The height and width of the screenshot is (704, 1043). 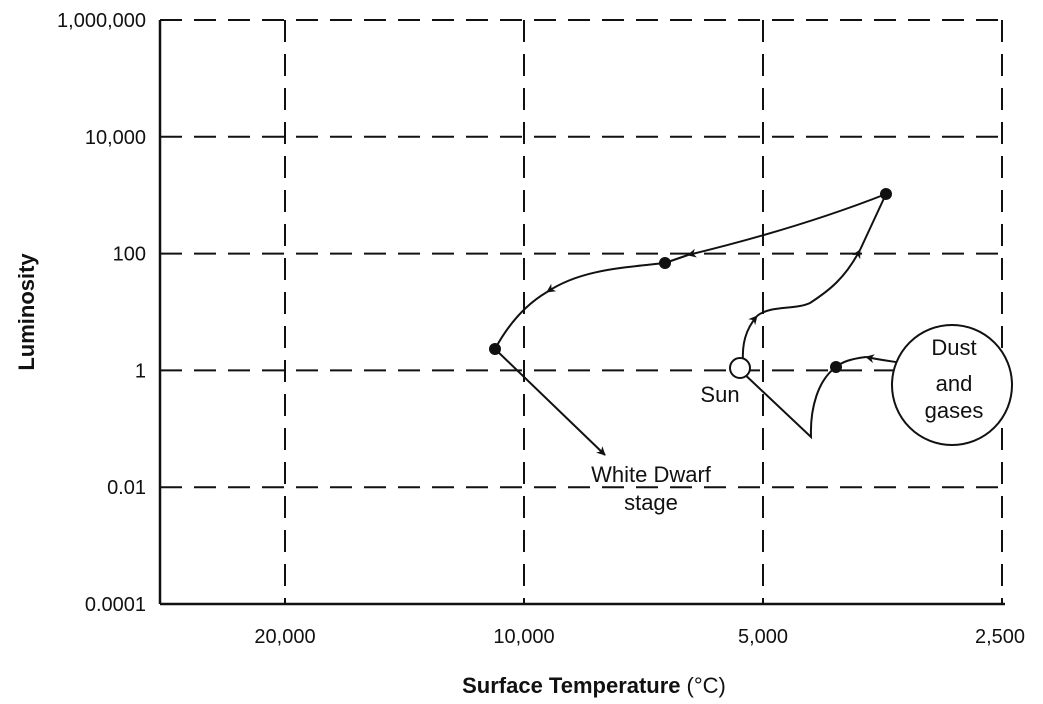 I want to click on y-tick-labels: 1,000,000 10,000 100 1 0.01 0.0001, so click(x=101, y=313).